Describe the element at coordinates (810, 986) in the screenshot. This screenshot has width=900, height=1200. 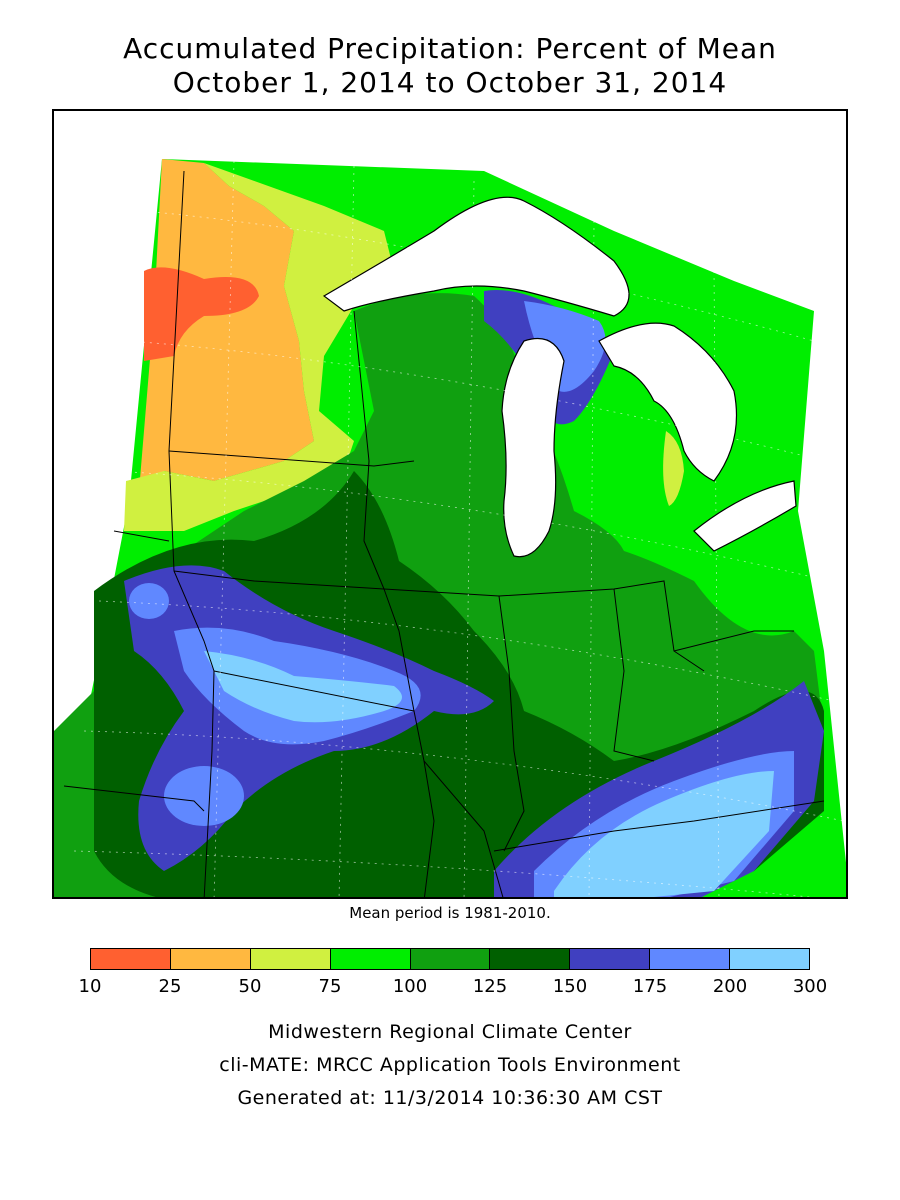
I see `legend-tick-label: 300` at that location.